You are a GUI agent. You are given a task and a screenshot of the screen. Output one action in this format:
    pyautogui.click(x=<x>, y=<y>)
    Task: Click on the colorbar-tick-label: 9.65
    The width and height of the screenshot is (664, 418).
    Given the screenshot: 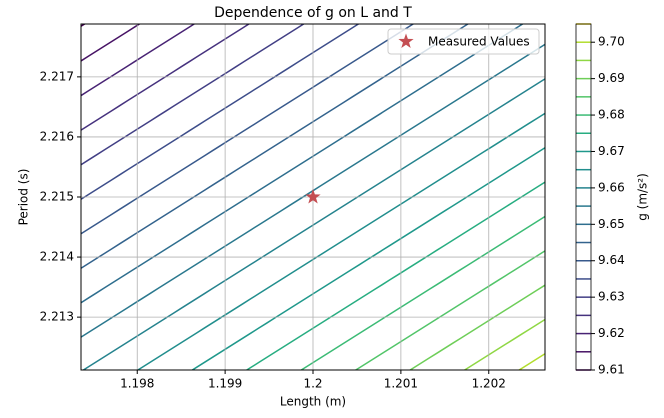 What is the action you would take?
    pyautogui.click(x=611, y=224)
    